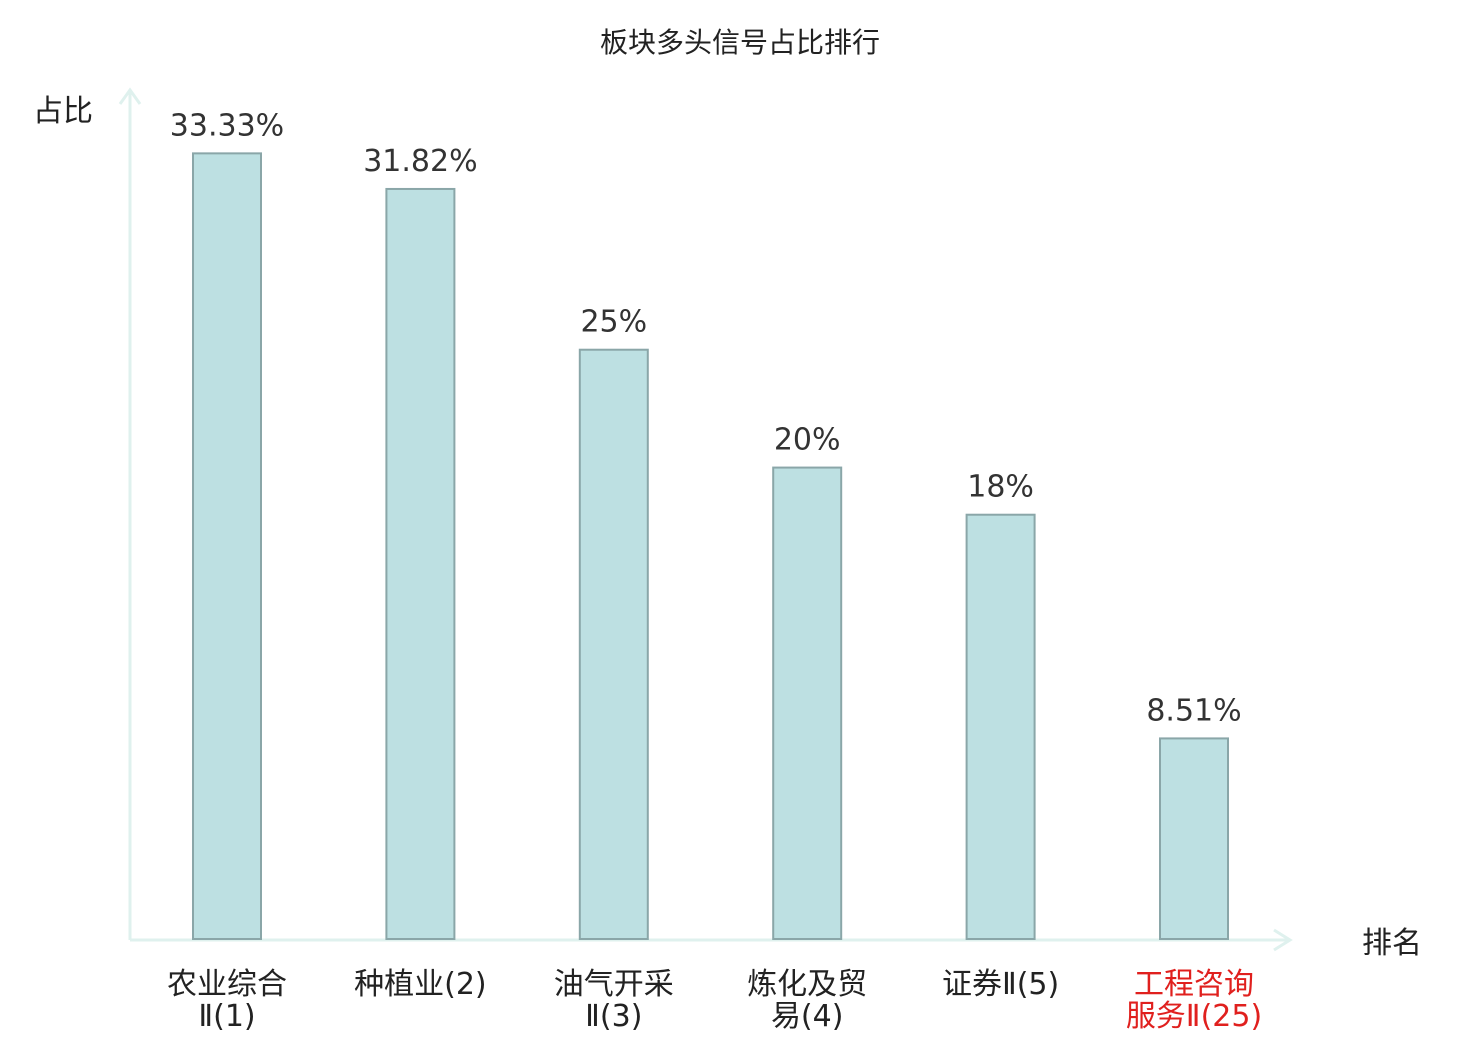 This screenshot has height=1040, width=1480. What do you see at coordinates (807, 440) in the screenshot?
I see `value-label-4: 20%` at bounding box center [807, 440].